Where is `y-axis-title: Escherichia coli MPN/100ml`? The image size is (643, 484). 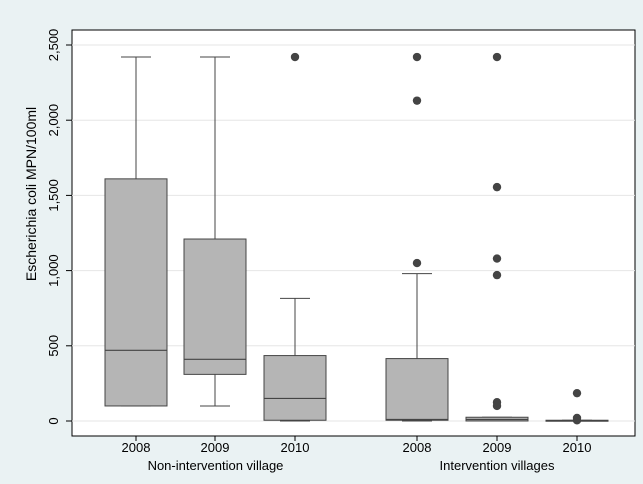 y-axis-title: Escherichia coli MPN/100ml is located at coordinates (31, 194).